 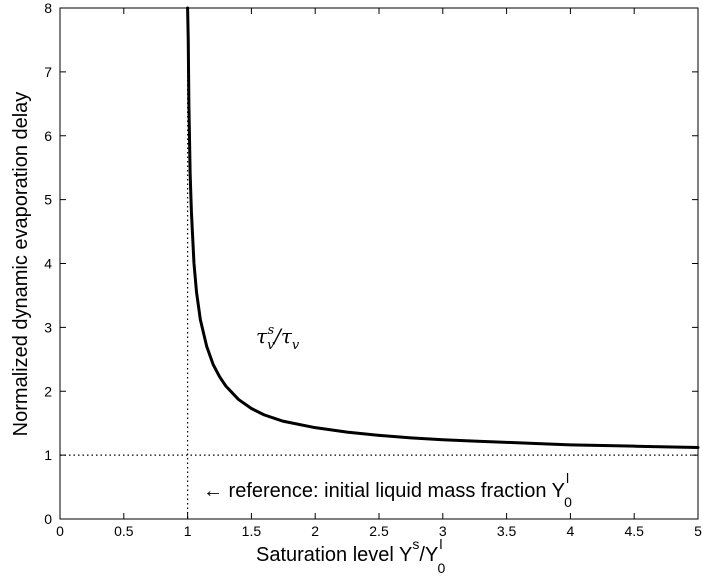 I want to click on x-tick-label: 5, so click(x=698, y=531).